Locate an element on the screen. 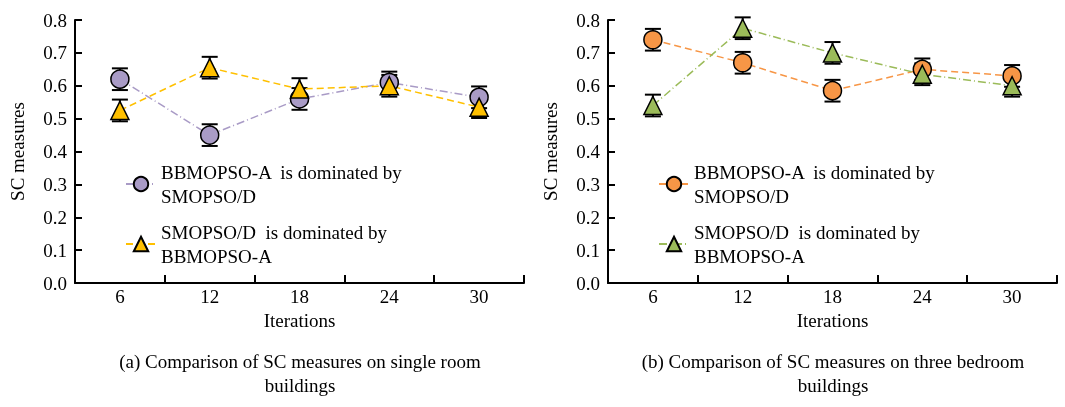 The height and width of the screenshot is (407, 1065). text: (b) Comparison of SC measures on three bedroom buildings is located at coordinates (833, 374).